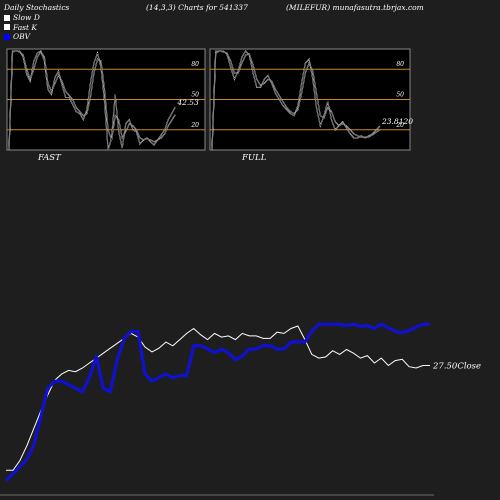  I want to click on legend: Slow D Fast K OBV, so click(22, 27).